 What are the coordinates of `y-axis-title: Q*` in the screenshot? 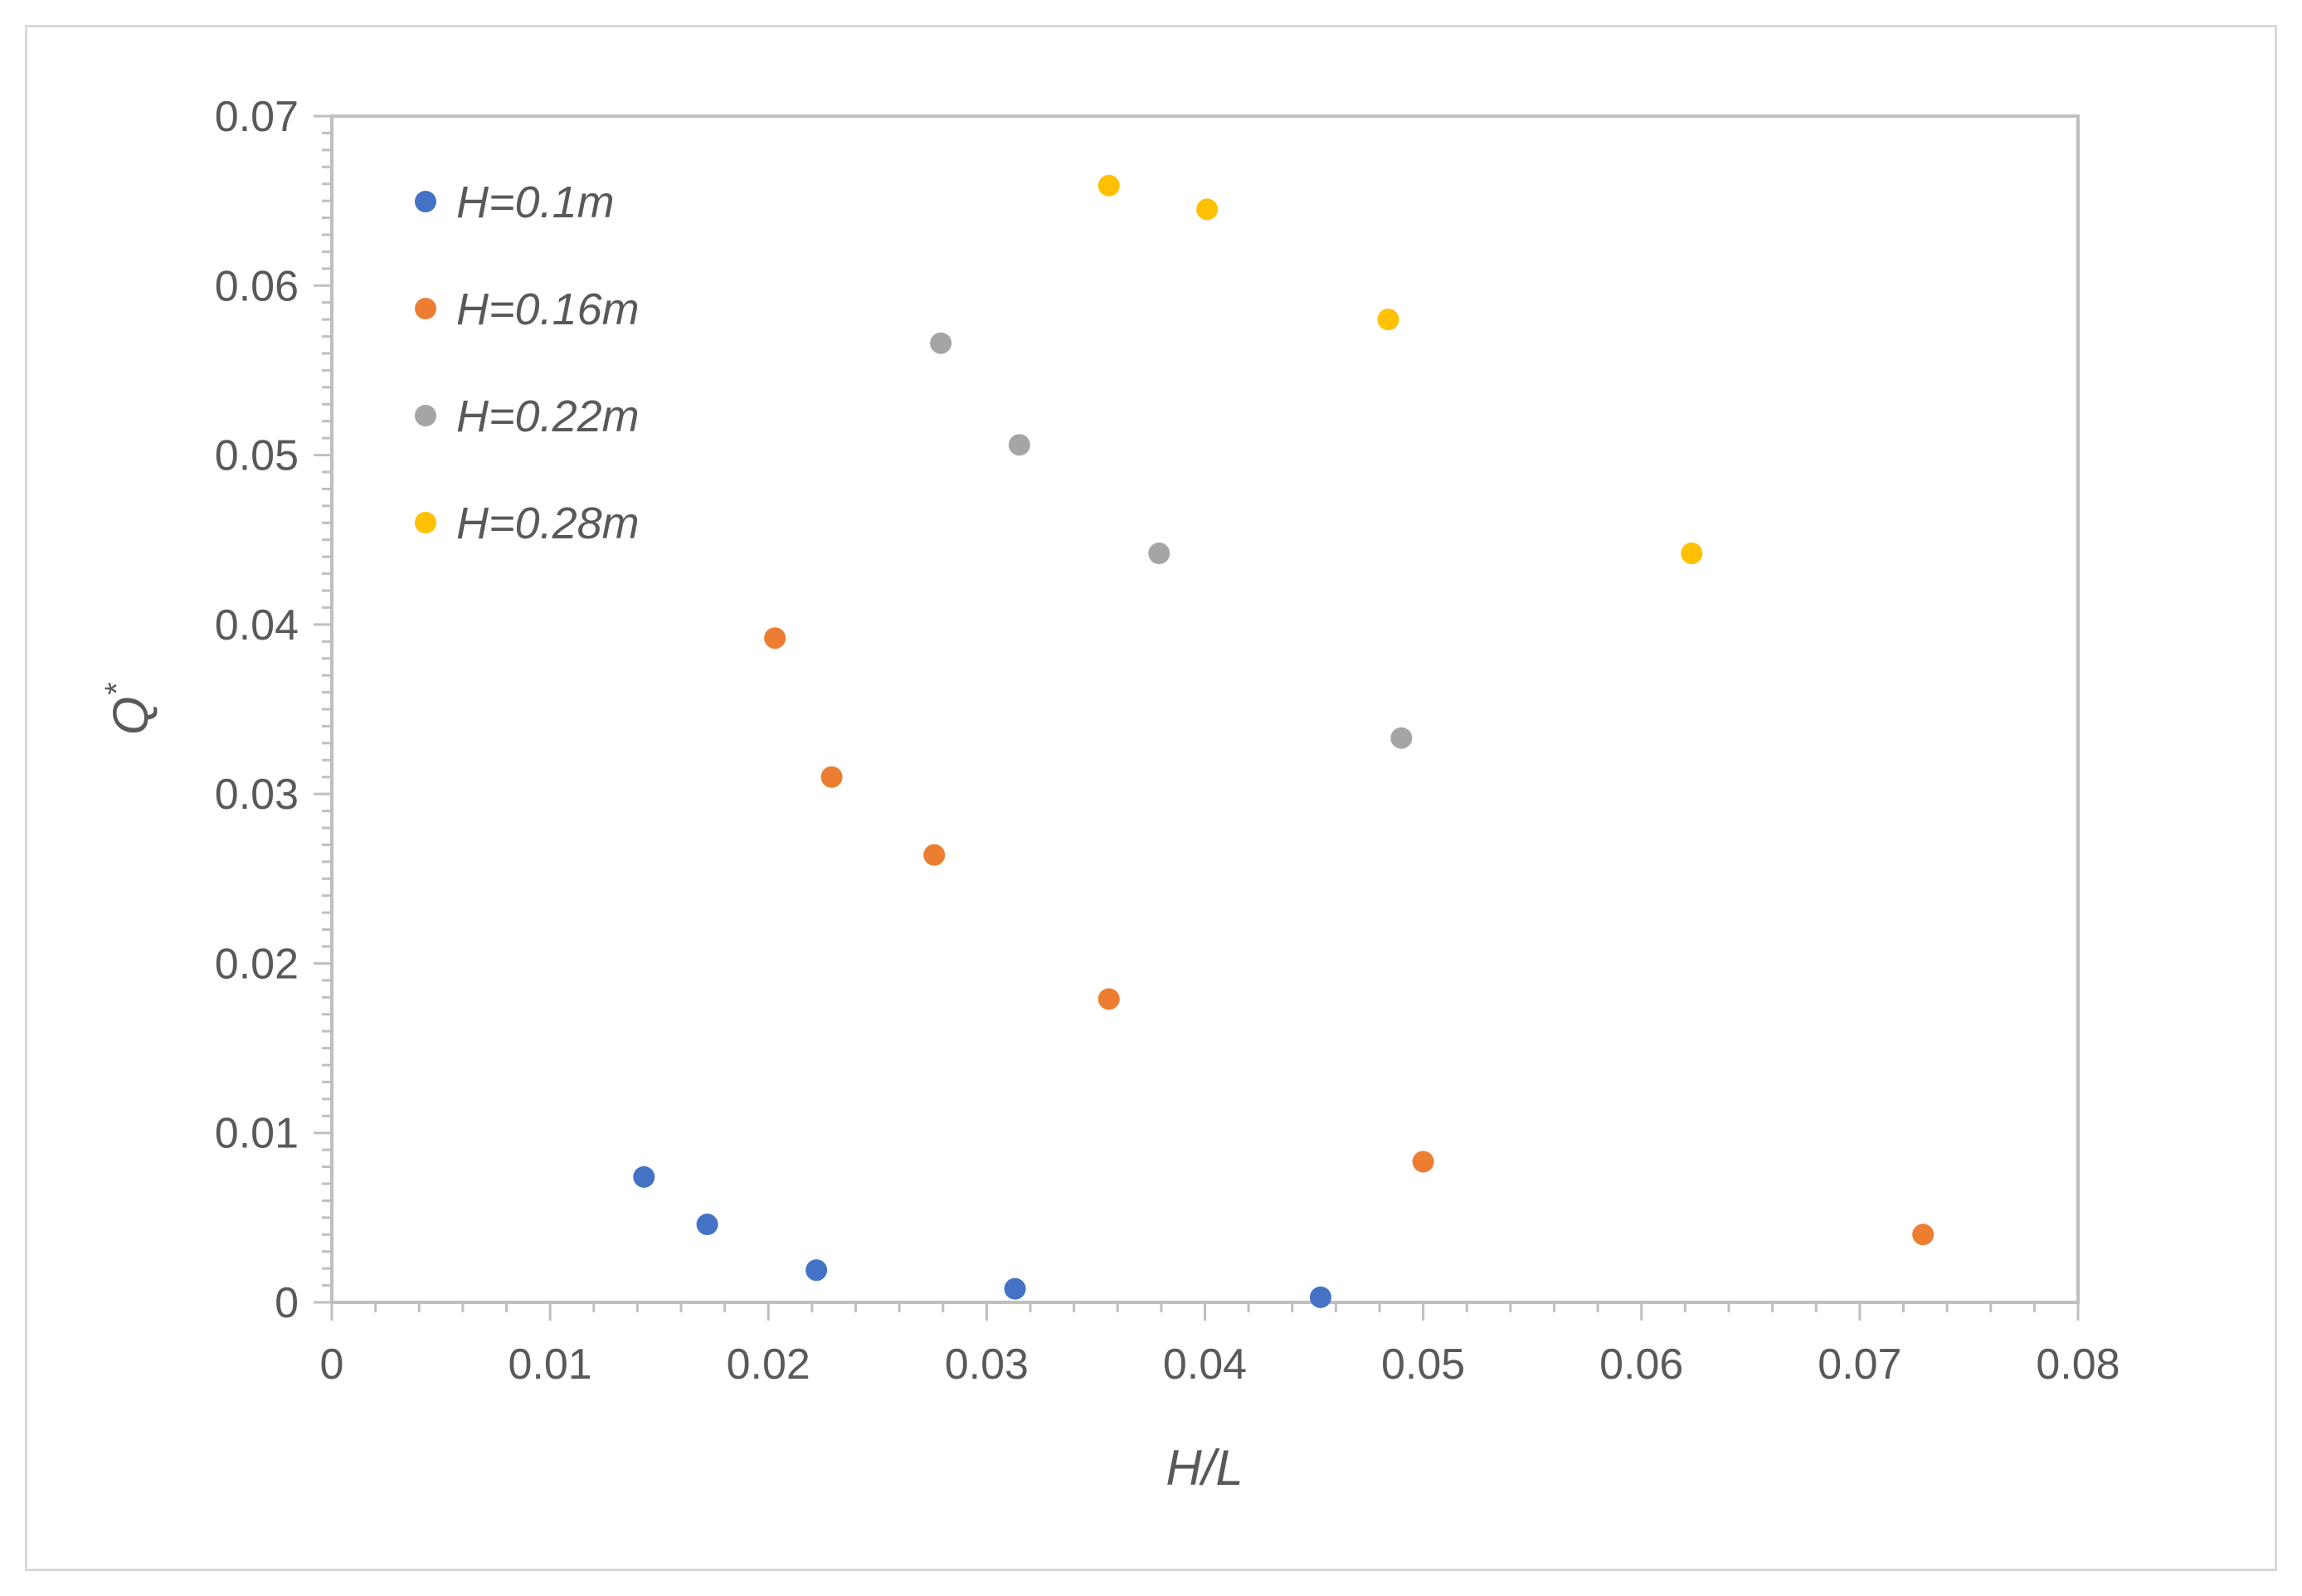 It's located at (128, 708).